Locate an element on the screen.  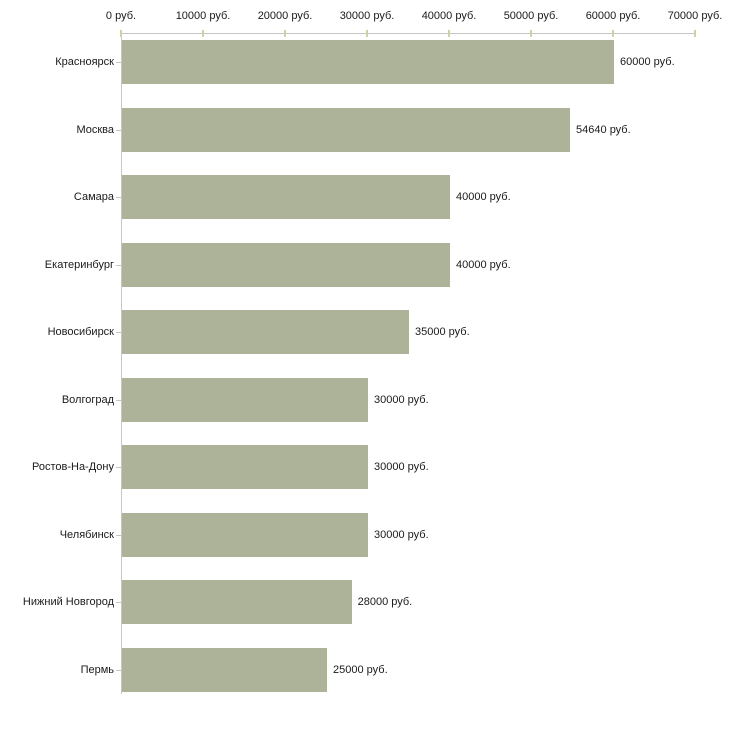
category-label: Екатеринбург is located at coordinates (79, 264).